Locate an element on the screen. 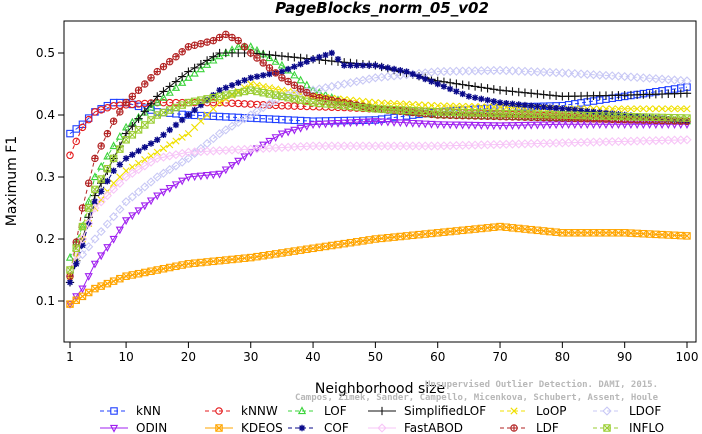  legend-marker-loop is located at coordinates (514, 411).